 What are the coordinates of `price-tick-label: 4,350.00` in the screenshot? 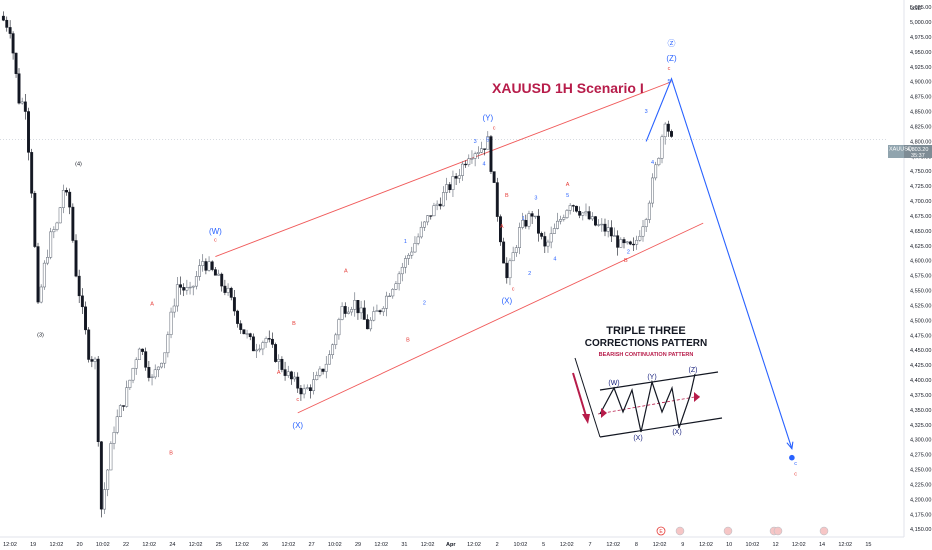 It's located at (920, 411).